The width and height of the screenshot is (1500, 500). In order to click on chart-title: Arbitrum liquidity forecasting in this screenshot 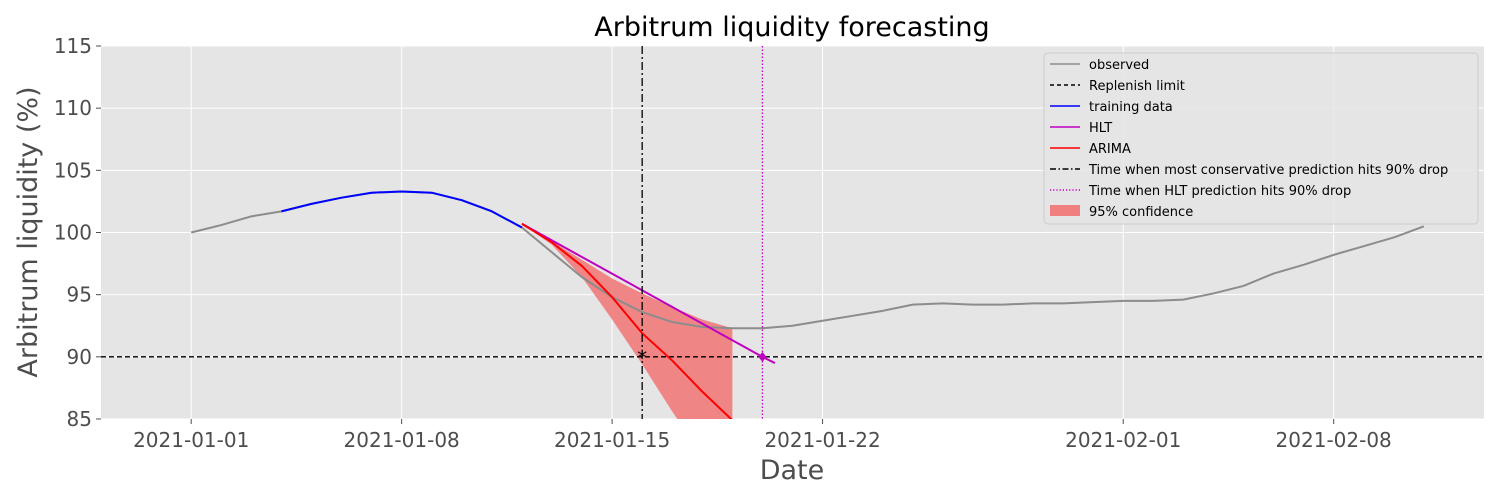, I will do `click(791, 27)`.